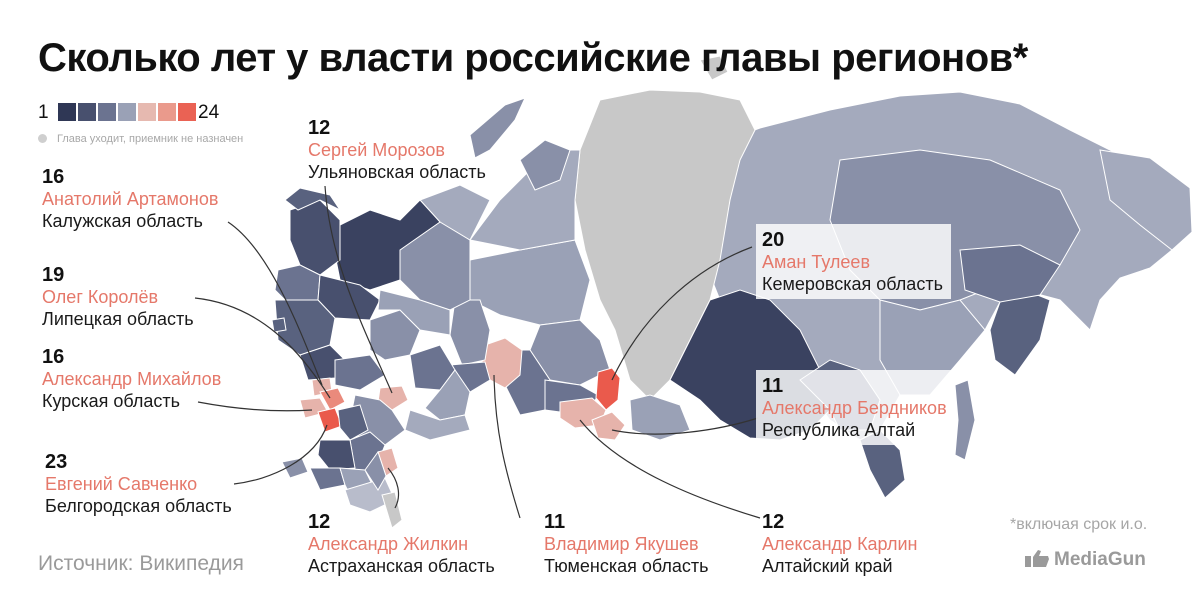 The image size is (1200, 600). I want to click on label-governor: Сергей Морозов, so click(376, 150).